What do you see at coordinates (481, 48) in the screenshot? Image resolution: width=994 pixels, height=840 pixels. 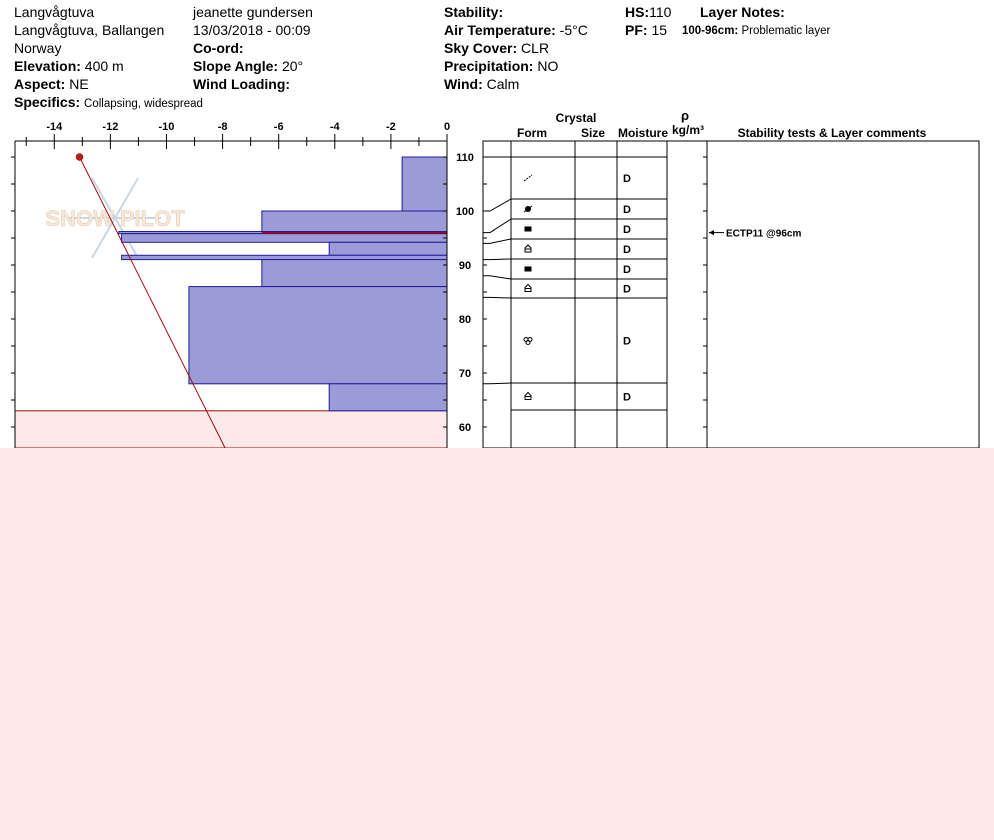 I see `sky-label: Sky Cover:` at bounding box center [481, 48].